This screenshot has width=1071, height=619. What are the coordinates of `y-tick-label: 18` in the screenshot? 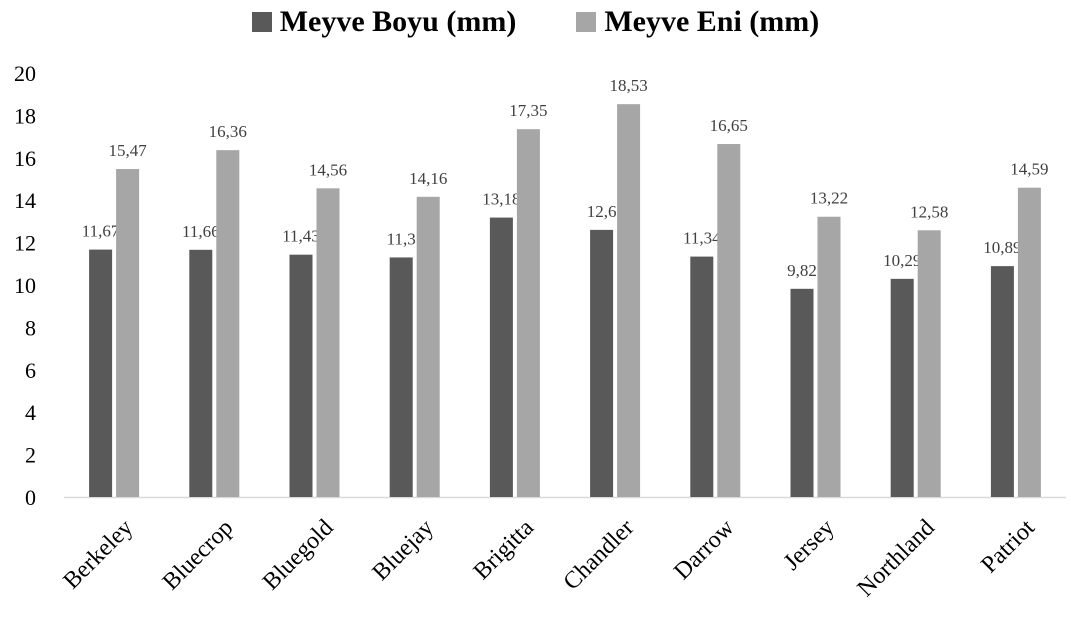 It's located at (25, 115).